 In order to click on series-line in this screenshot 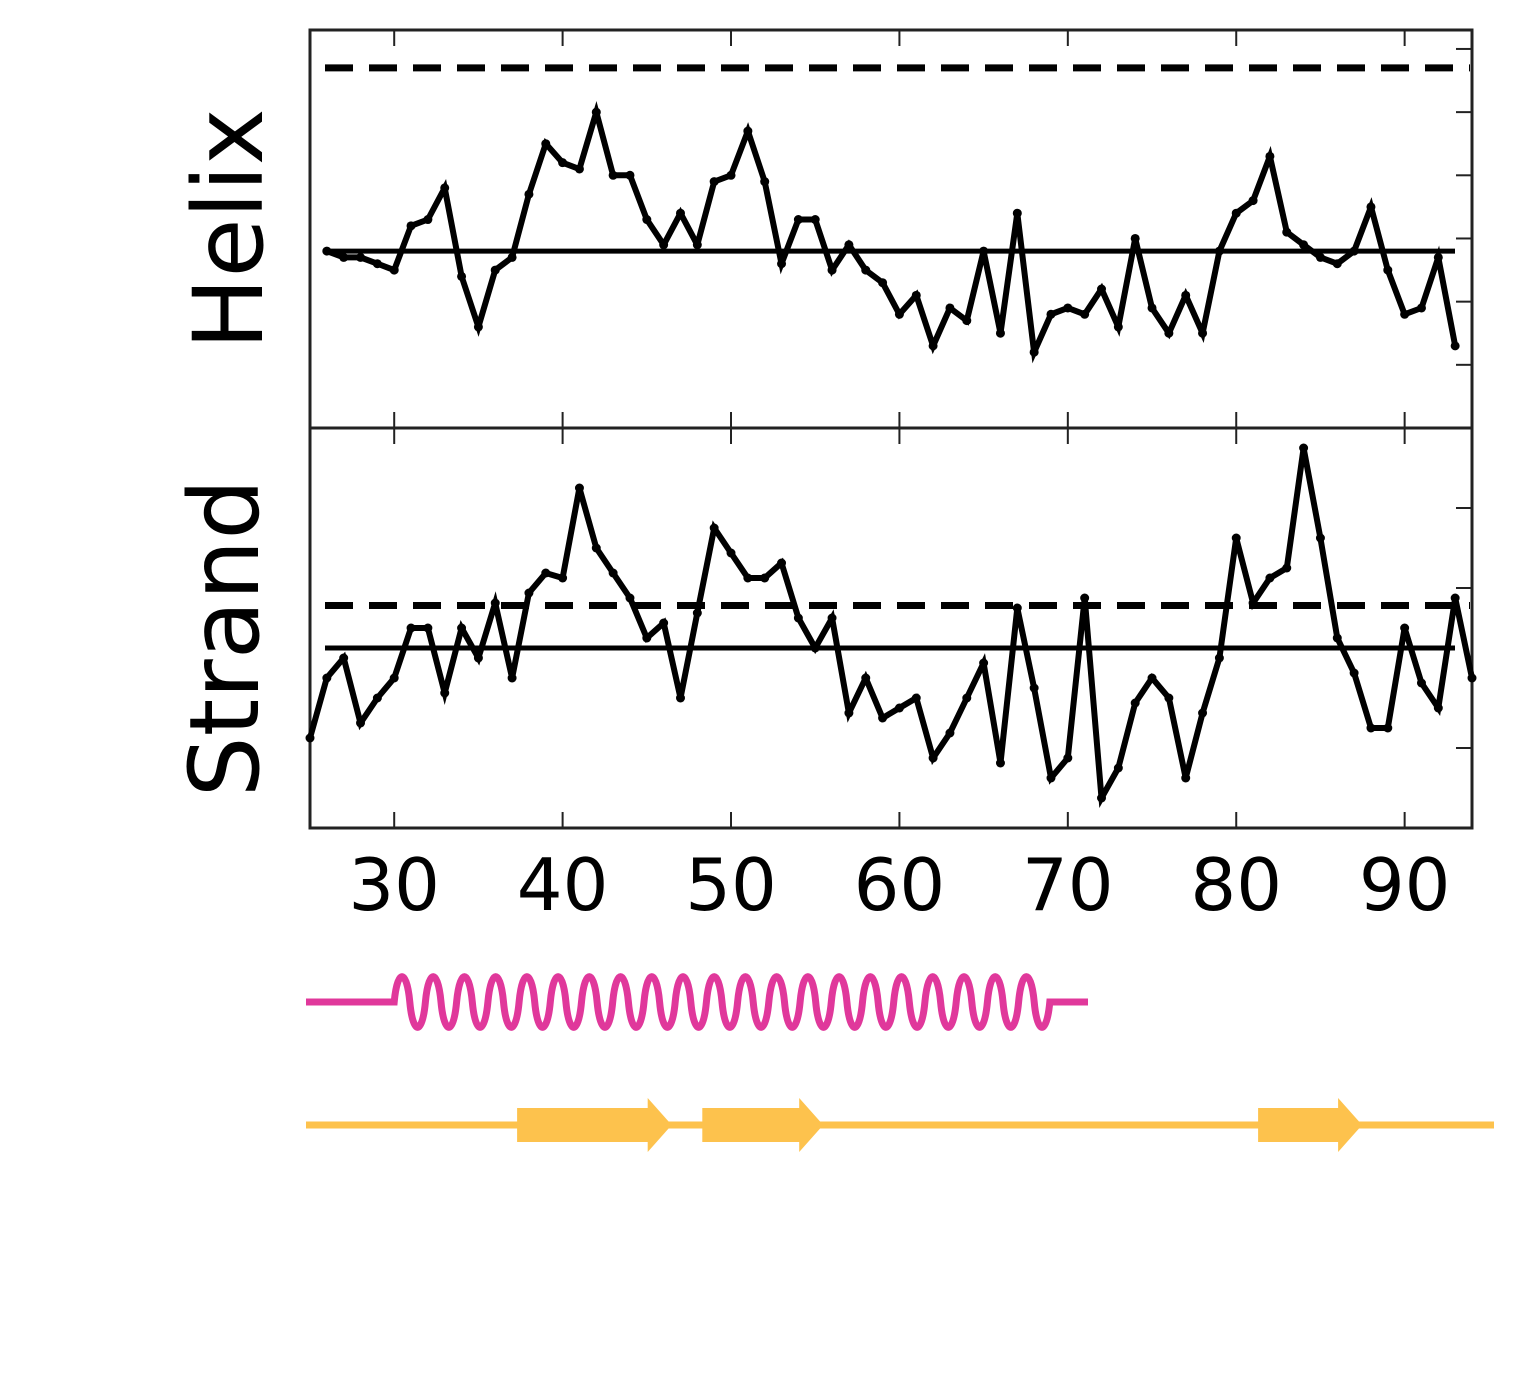, I will do `click(892, 232)`.